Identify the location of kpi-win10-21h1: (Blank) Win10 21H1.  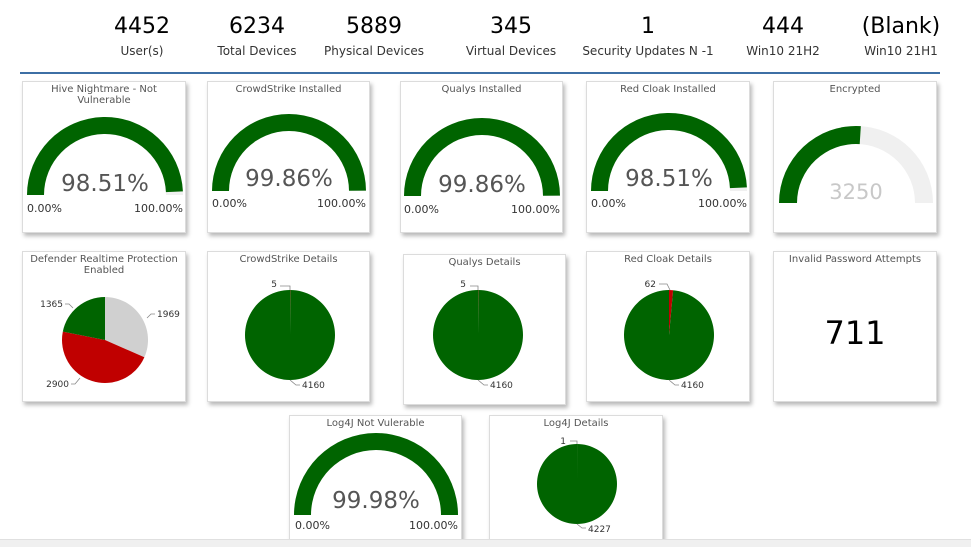
(901, 35).